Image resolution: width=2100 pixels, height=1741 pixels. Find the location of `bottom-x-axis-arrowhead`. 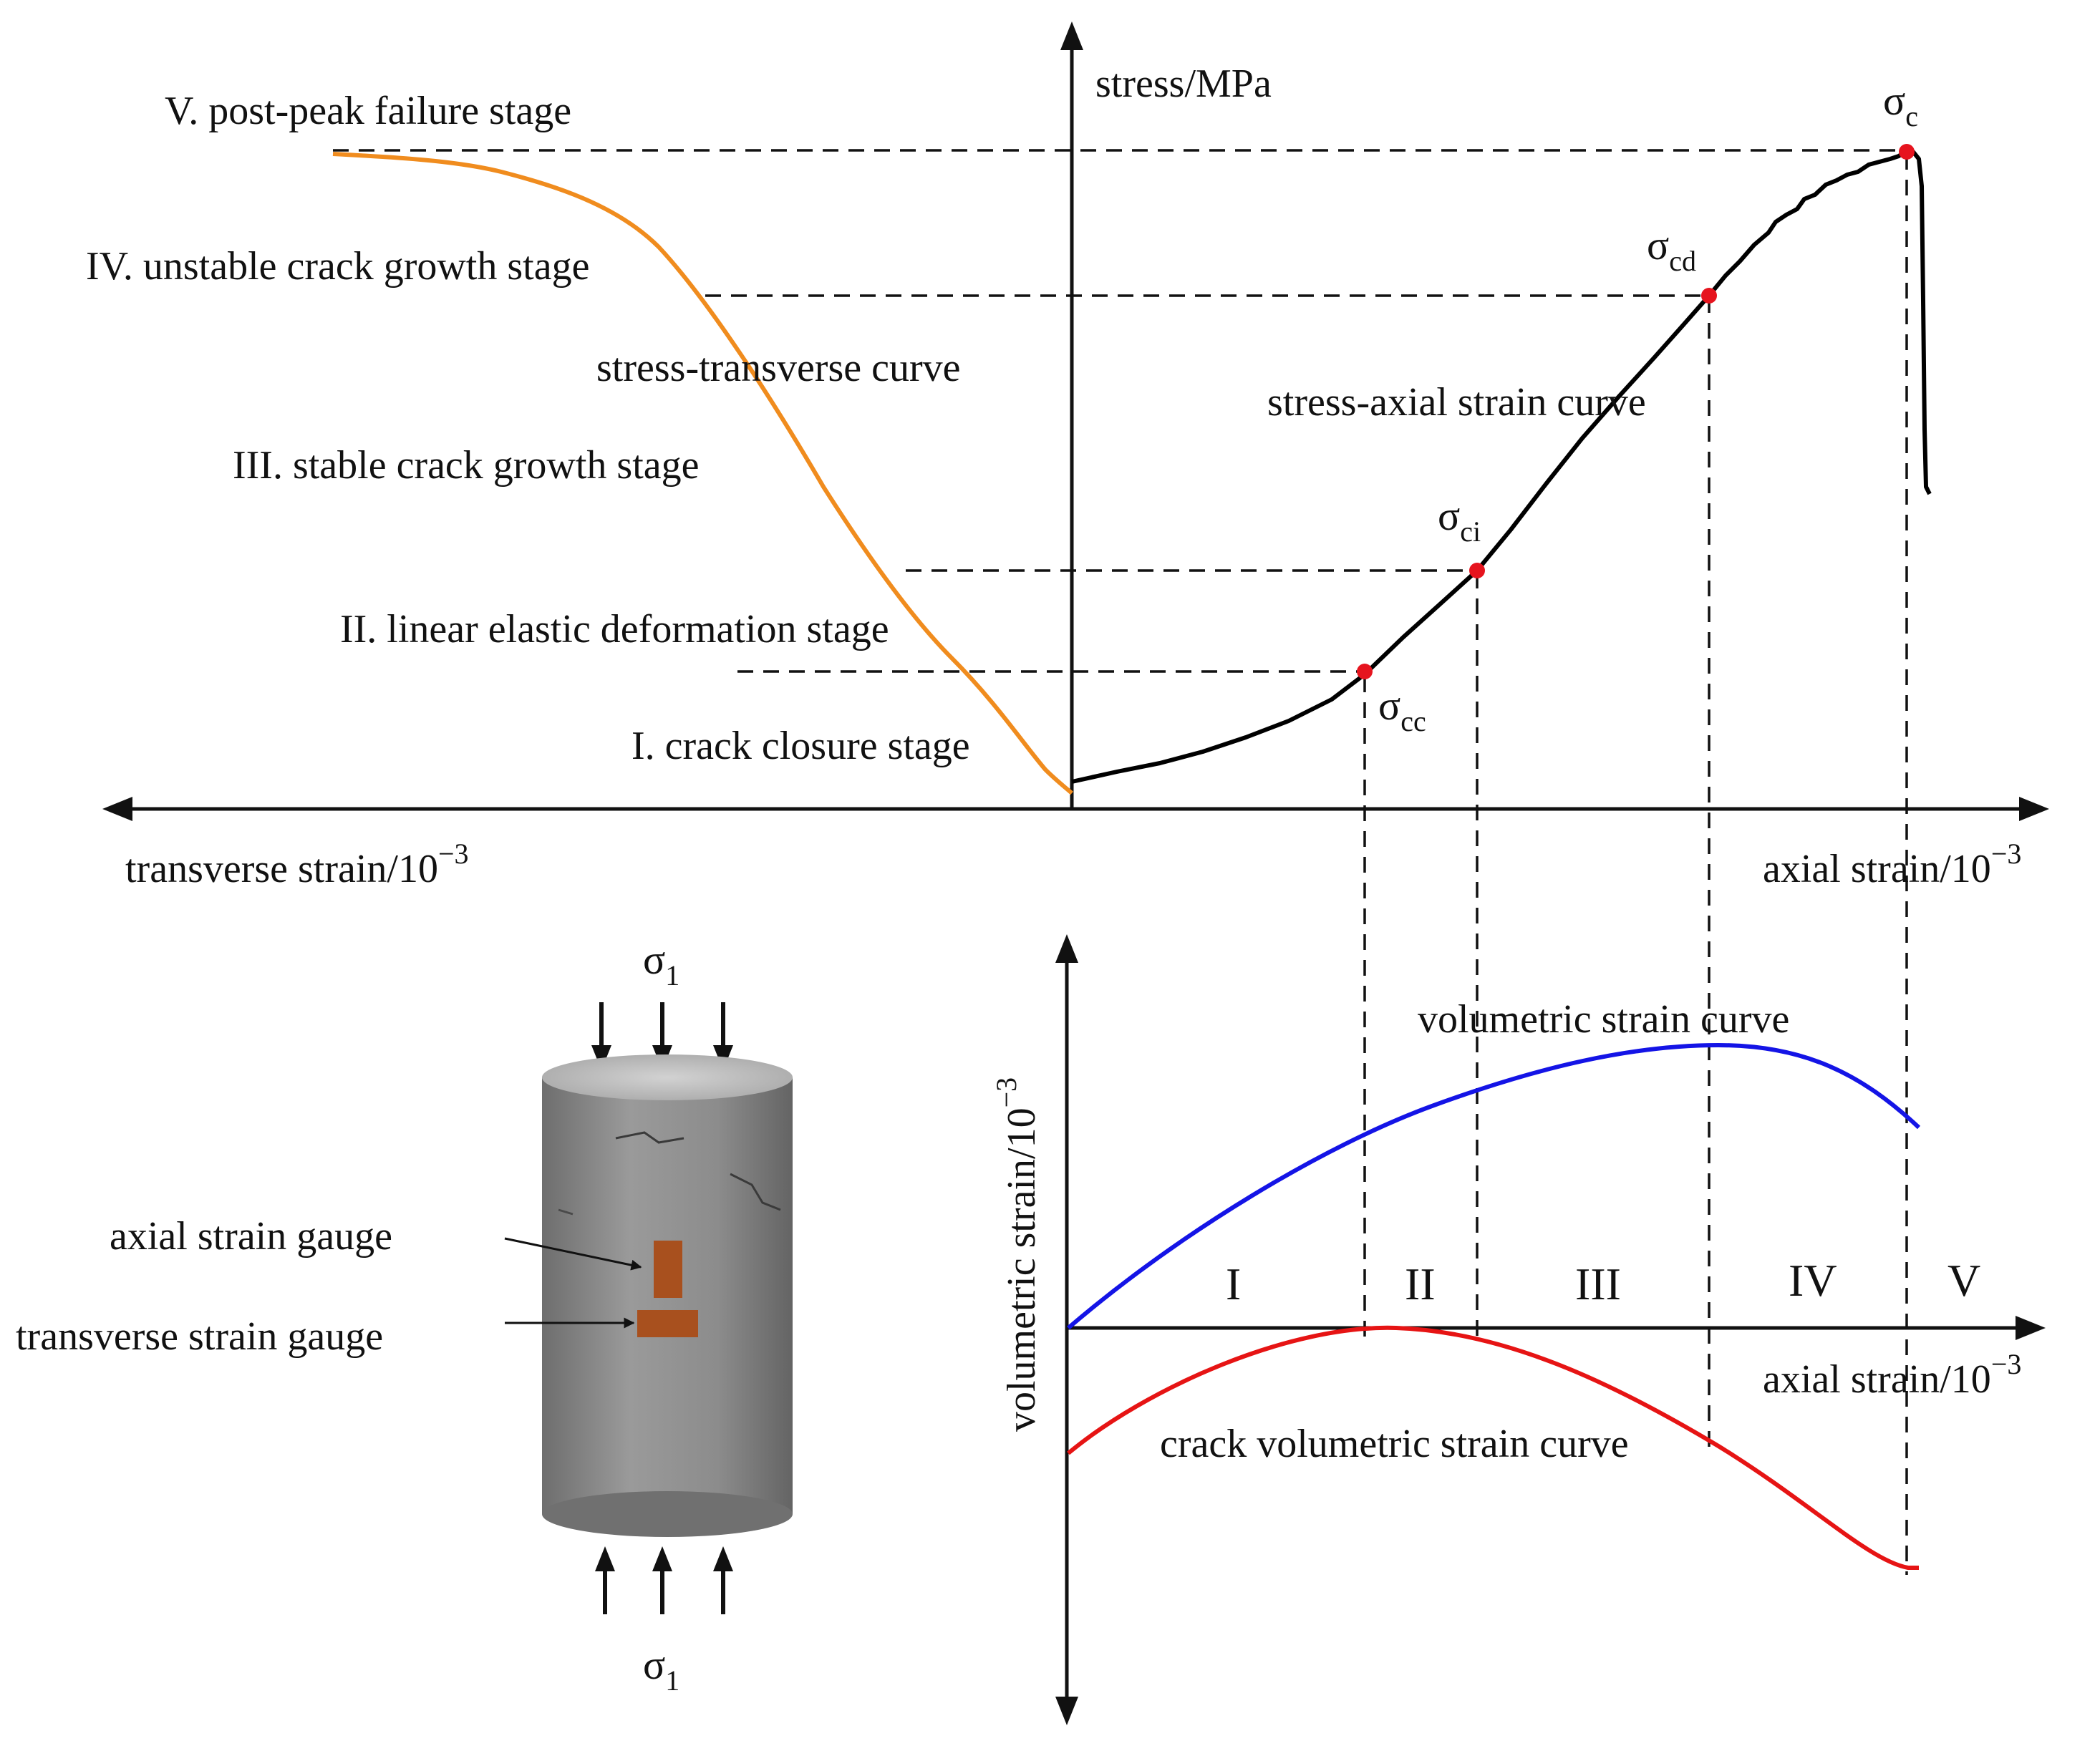

bottom-x-axis-arrowhead is located at coordinates (2031, 1328).